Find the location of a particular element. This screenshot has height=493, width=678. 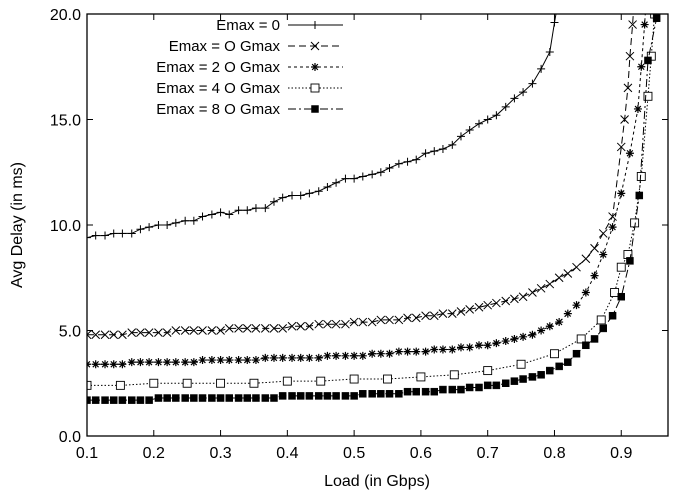

x-tick-label: 0.3 is located at coordinates (220, 453).